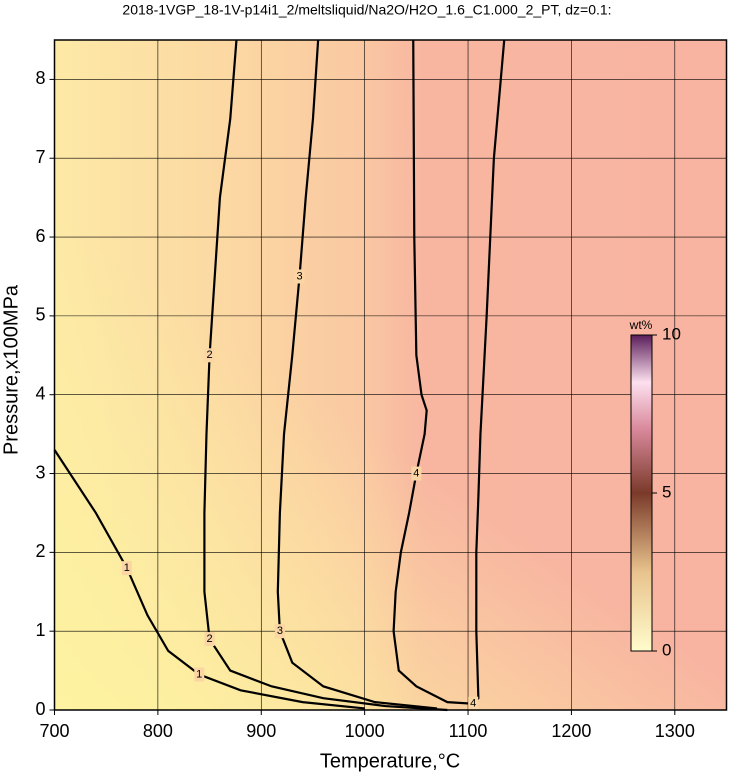 The width and height of the screenshot is (734, 776). Describe the element at coordinates (666, 491) in the screenshot. I see `colorbar-tick-label: 5` at that location.